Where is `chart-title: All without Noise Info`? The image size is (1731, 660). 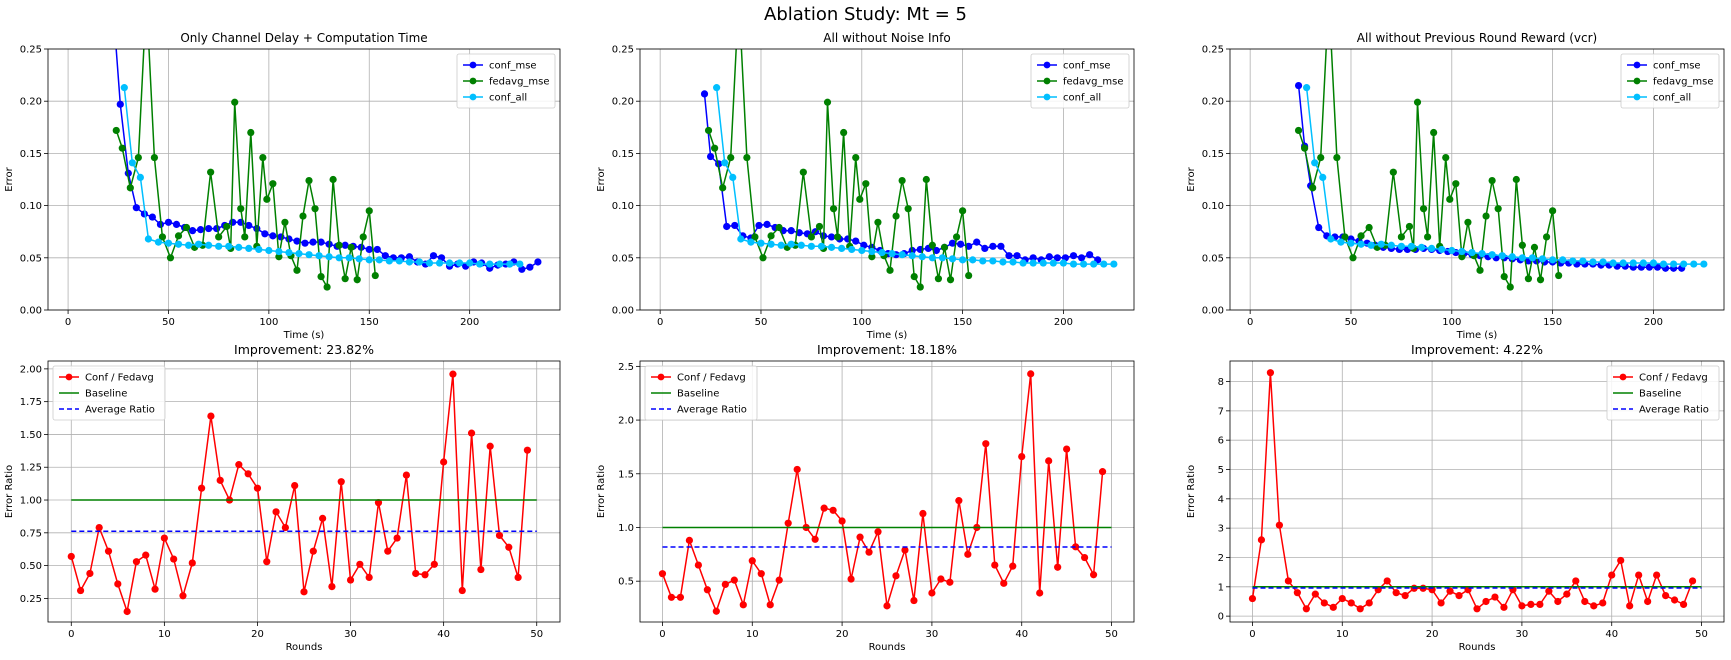
chart-title: All without Noise Info is located at coordinates (886, 38).